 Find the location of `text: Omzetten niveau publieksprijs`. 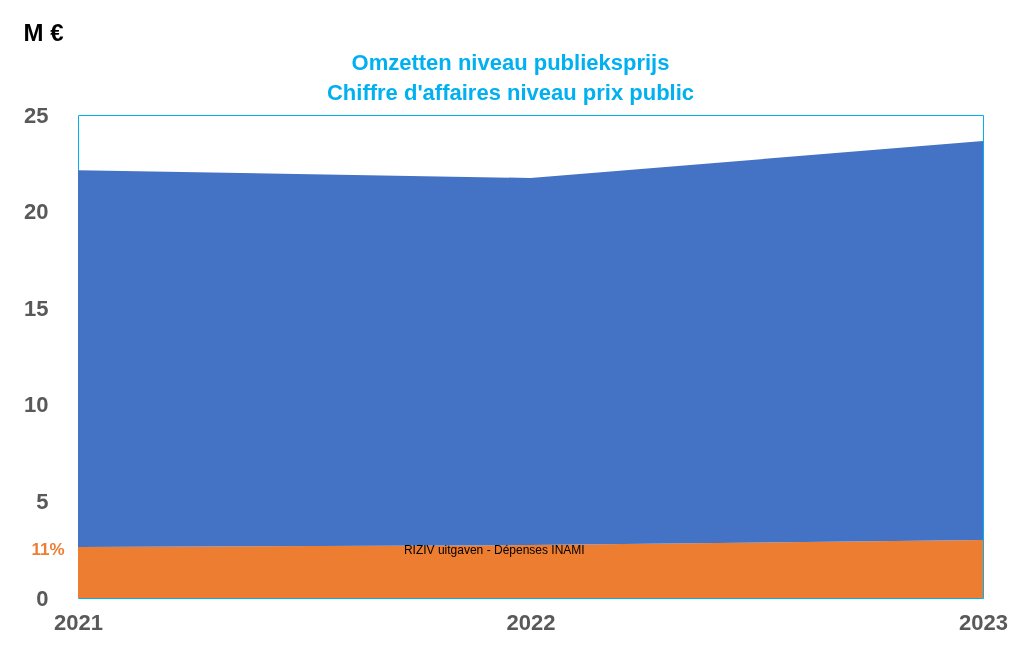

text: Omzetten niveau publieksprijs is located at coordinates (510, 62).